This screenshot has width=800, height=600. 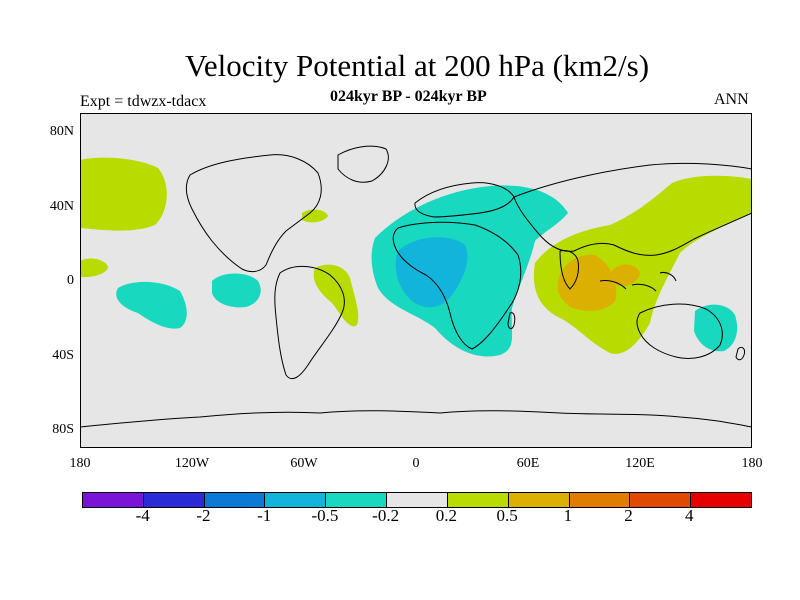 I want to click on lon-label-60w: 60W, so click(x=304, y=463).